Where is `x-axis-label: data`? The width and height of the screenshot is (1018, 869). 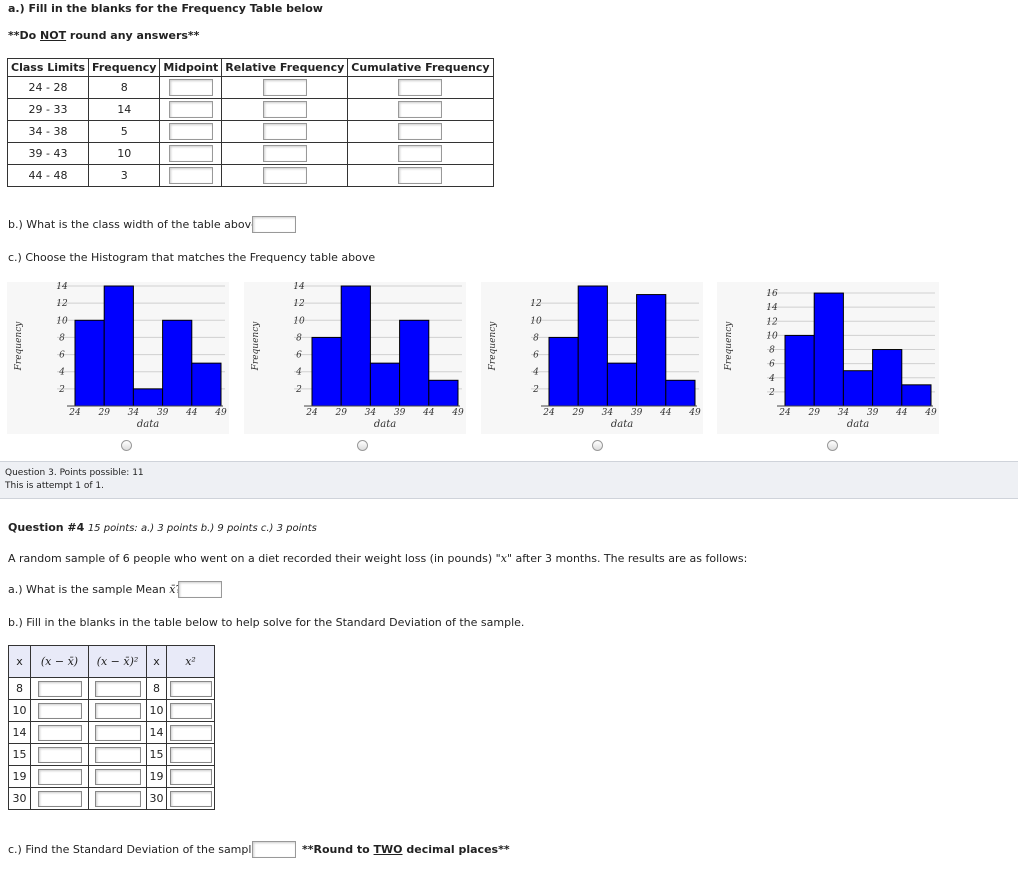 x-axis-label: data is located at coordinates (622, 424).